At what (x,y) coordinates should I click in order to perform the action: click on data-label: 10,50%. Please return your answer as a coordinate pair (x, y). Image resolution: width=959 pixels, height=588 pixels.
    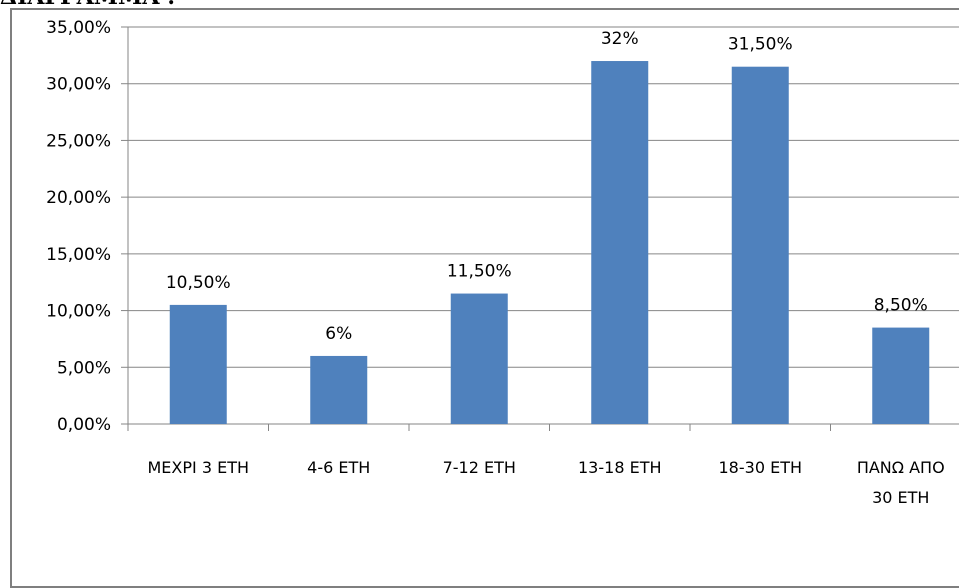
    Looking at the image, I should click on (198, 283).